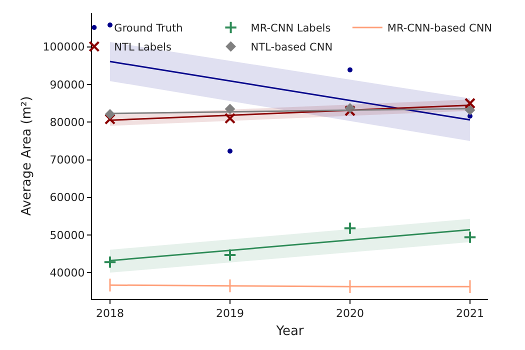 The image size is (525, 350). What do you see at coordinates (67, 273) in the screenshot?
I see `y-tick-label: 40000` at bounding box center [67, 273].